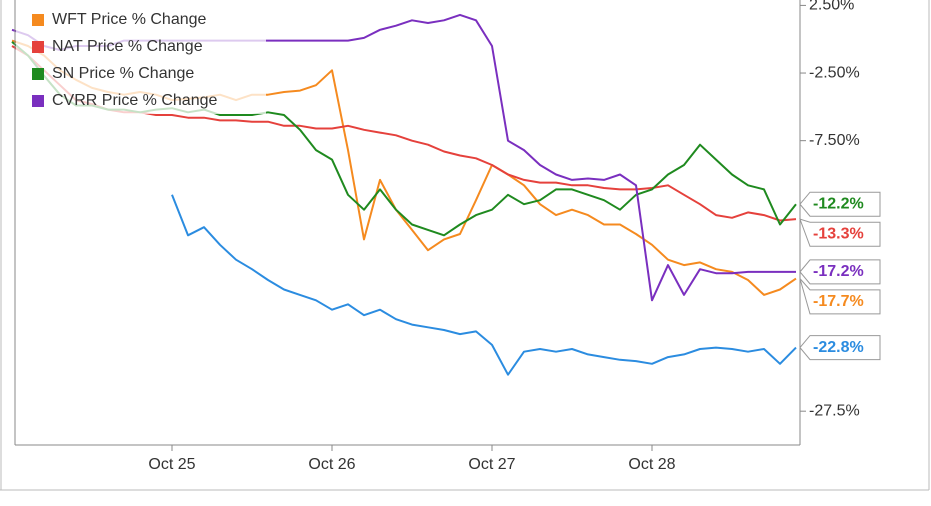 Image resolution: width=931 pixels, height=506 pixels. I want to click on value-label: -12.2%, so click(838, 203).